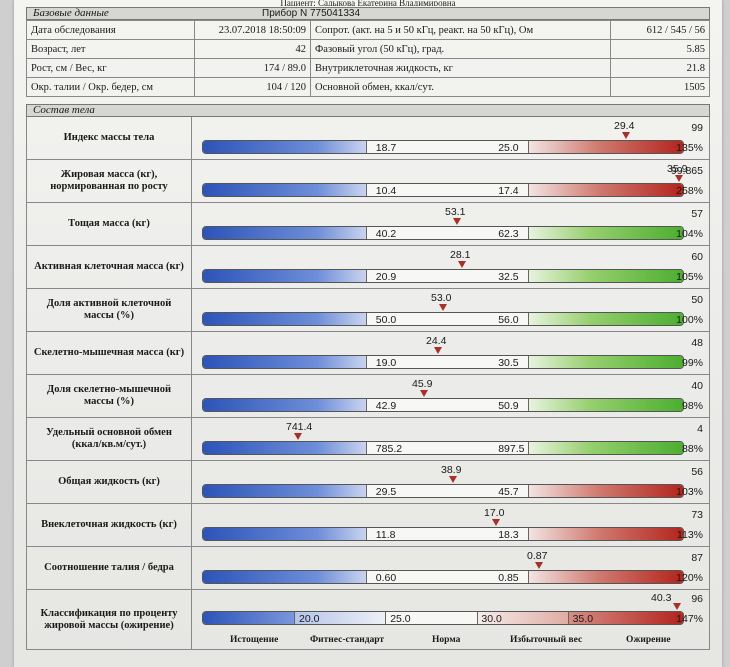  I want to click on metric-index: 99, so click(697, 128).